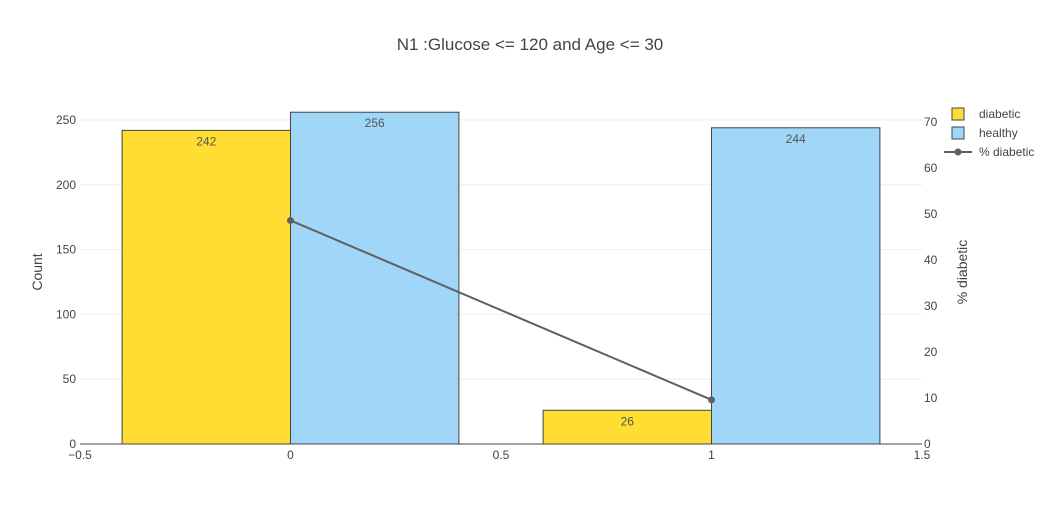 The image size is (1061, 525). I want to click on legend-label: diabetic, so click(999, 114).